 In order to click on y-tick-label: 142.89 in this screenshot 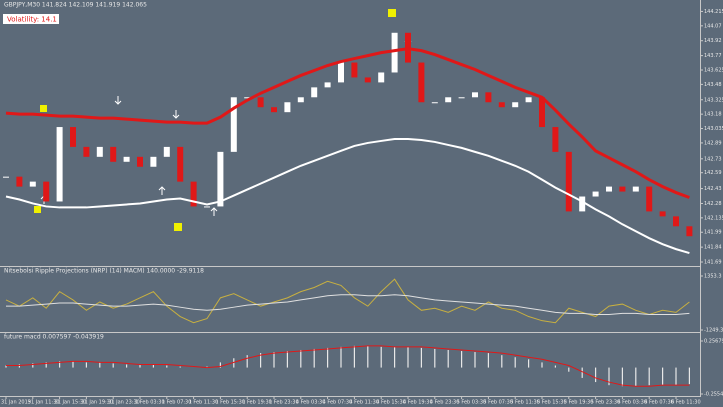, I will do `click(713, 143)`.